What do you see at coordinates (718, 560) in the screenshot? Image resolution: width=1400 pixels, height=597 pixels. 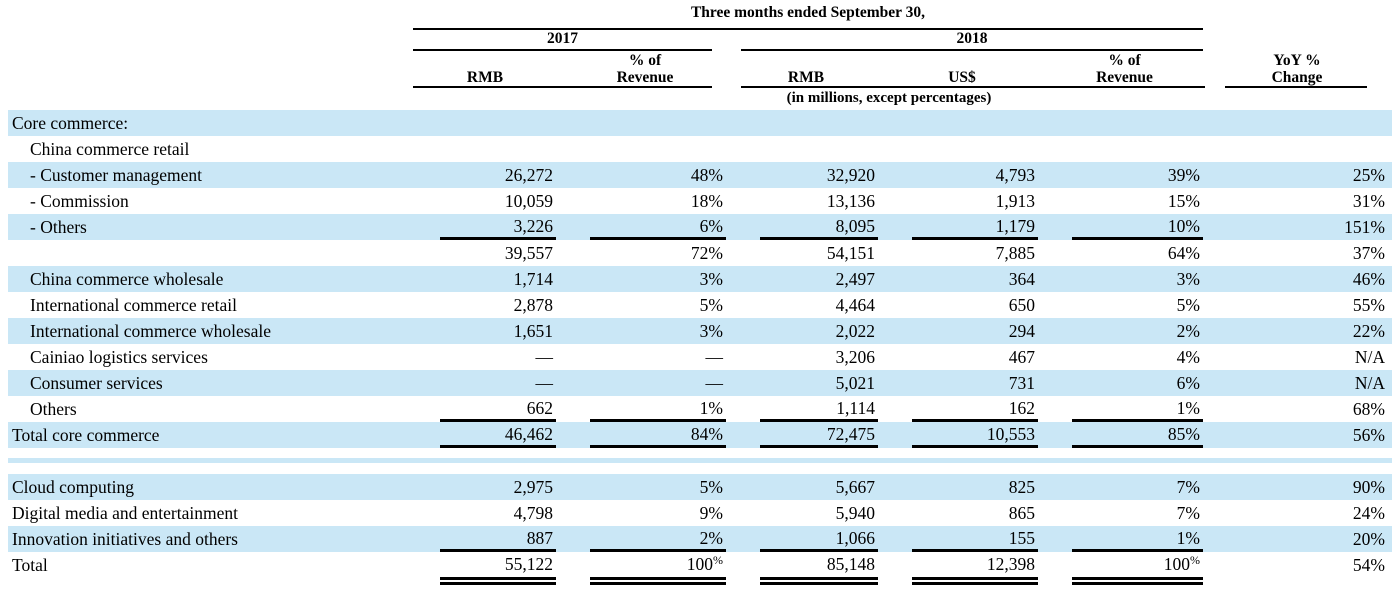 I see `percent-sign: %` at bounding box center [718, 560].